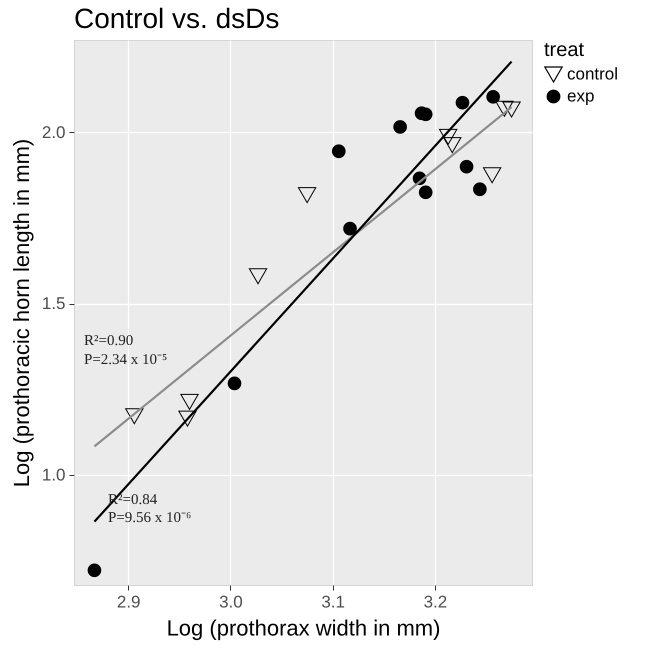 Image resolution: width=665 pixels, height=655 pixels. What do you see at coordinates (592, 74) in the screenshot?
I see `legend-label: control` at bounding box center [592, 74].